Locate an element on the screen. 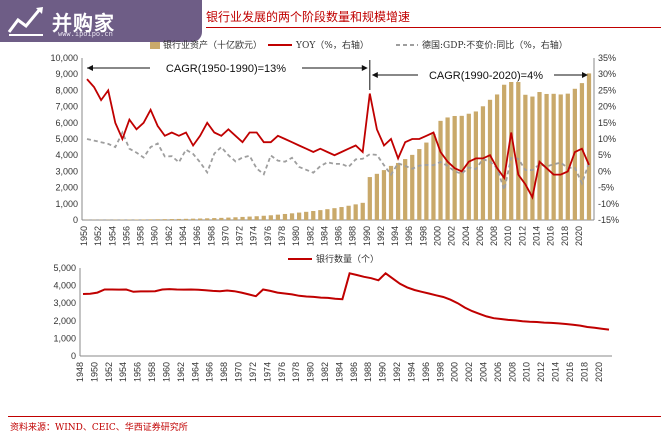 The width and height of the screenshot is (671, 435). bottom-x-tick-label: 1988 is located at coordinates (368, 372).